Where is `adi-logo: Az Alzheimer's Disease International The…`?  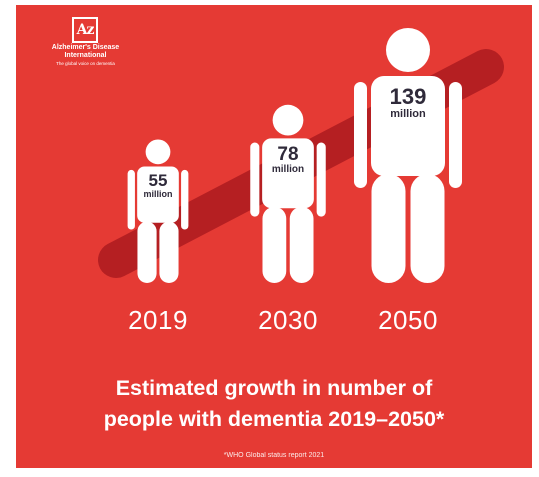
adi-logo: Az Alzheimer's Disease International The… is located at coordinates (98, 47).